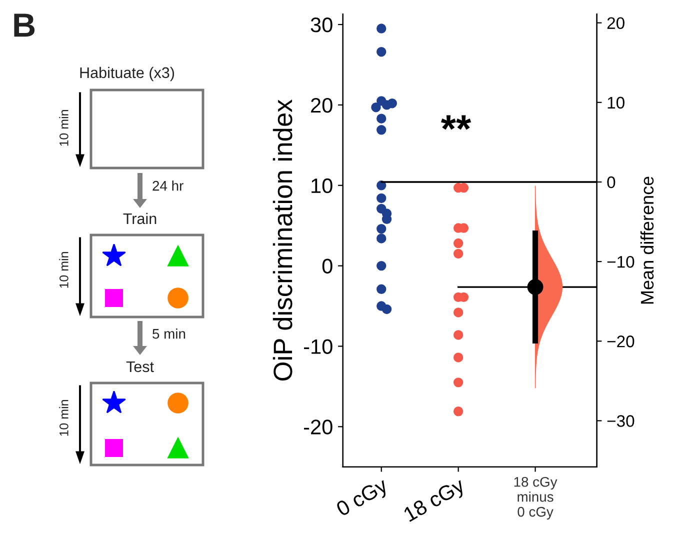 Image resolution: width=679 pixels, height=541 pixels. I want to click on y2-tick-label: −10, so click(620, 262).